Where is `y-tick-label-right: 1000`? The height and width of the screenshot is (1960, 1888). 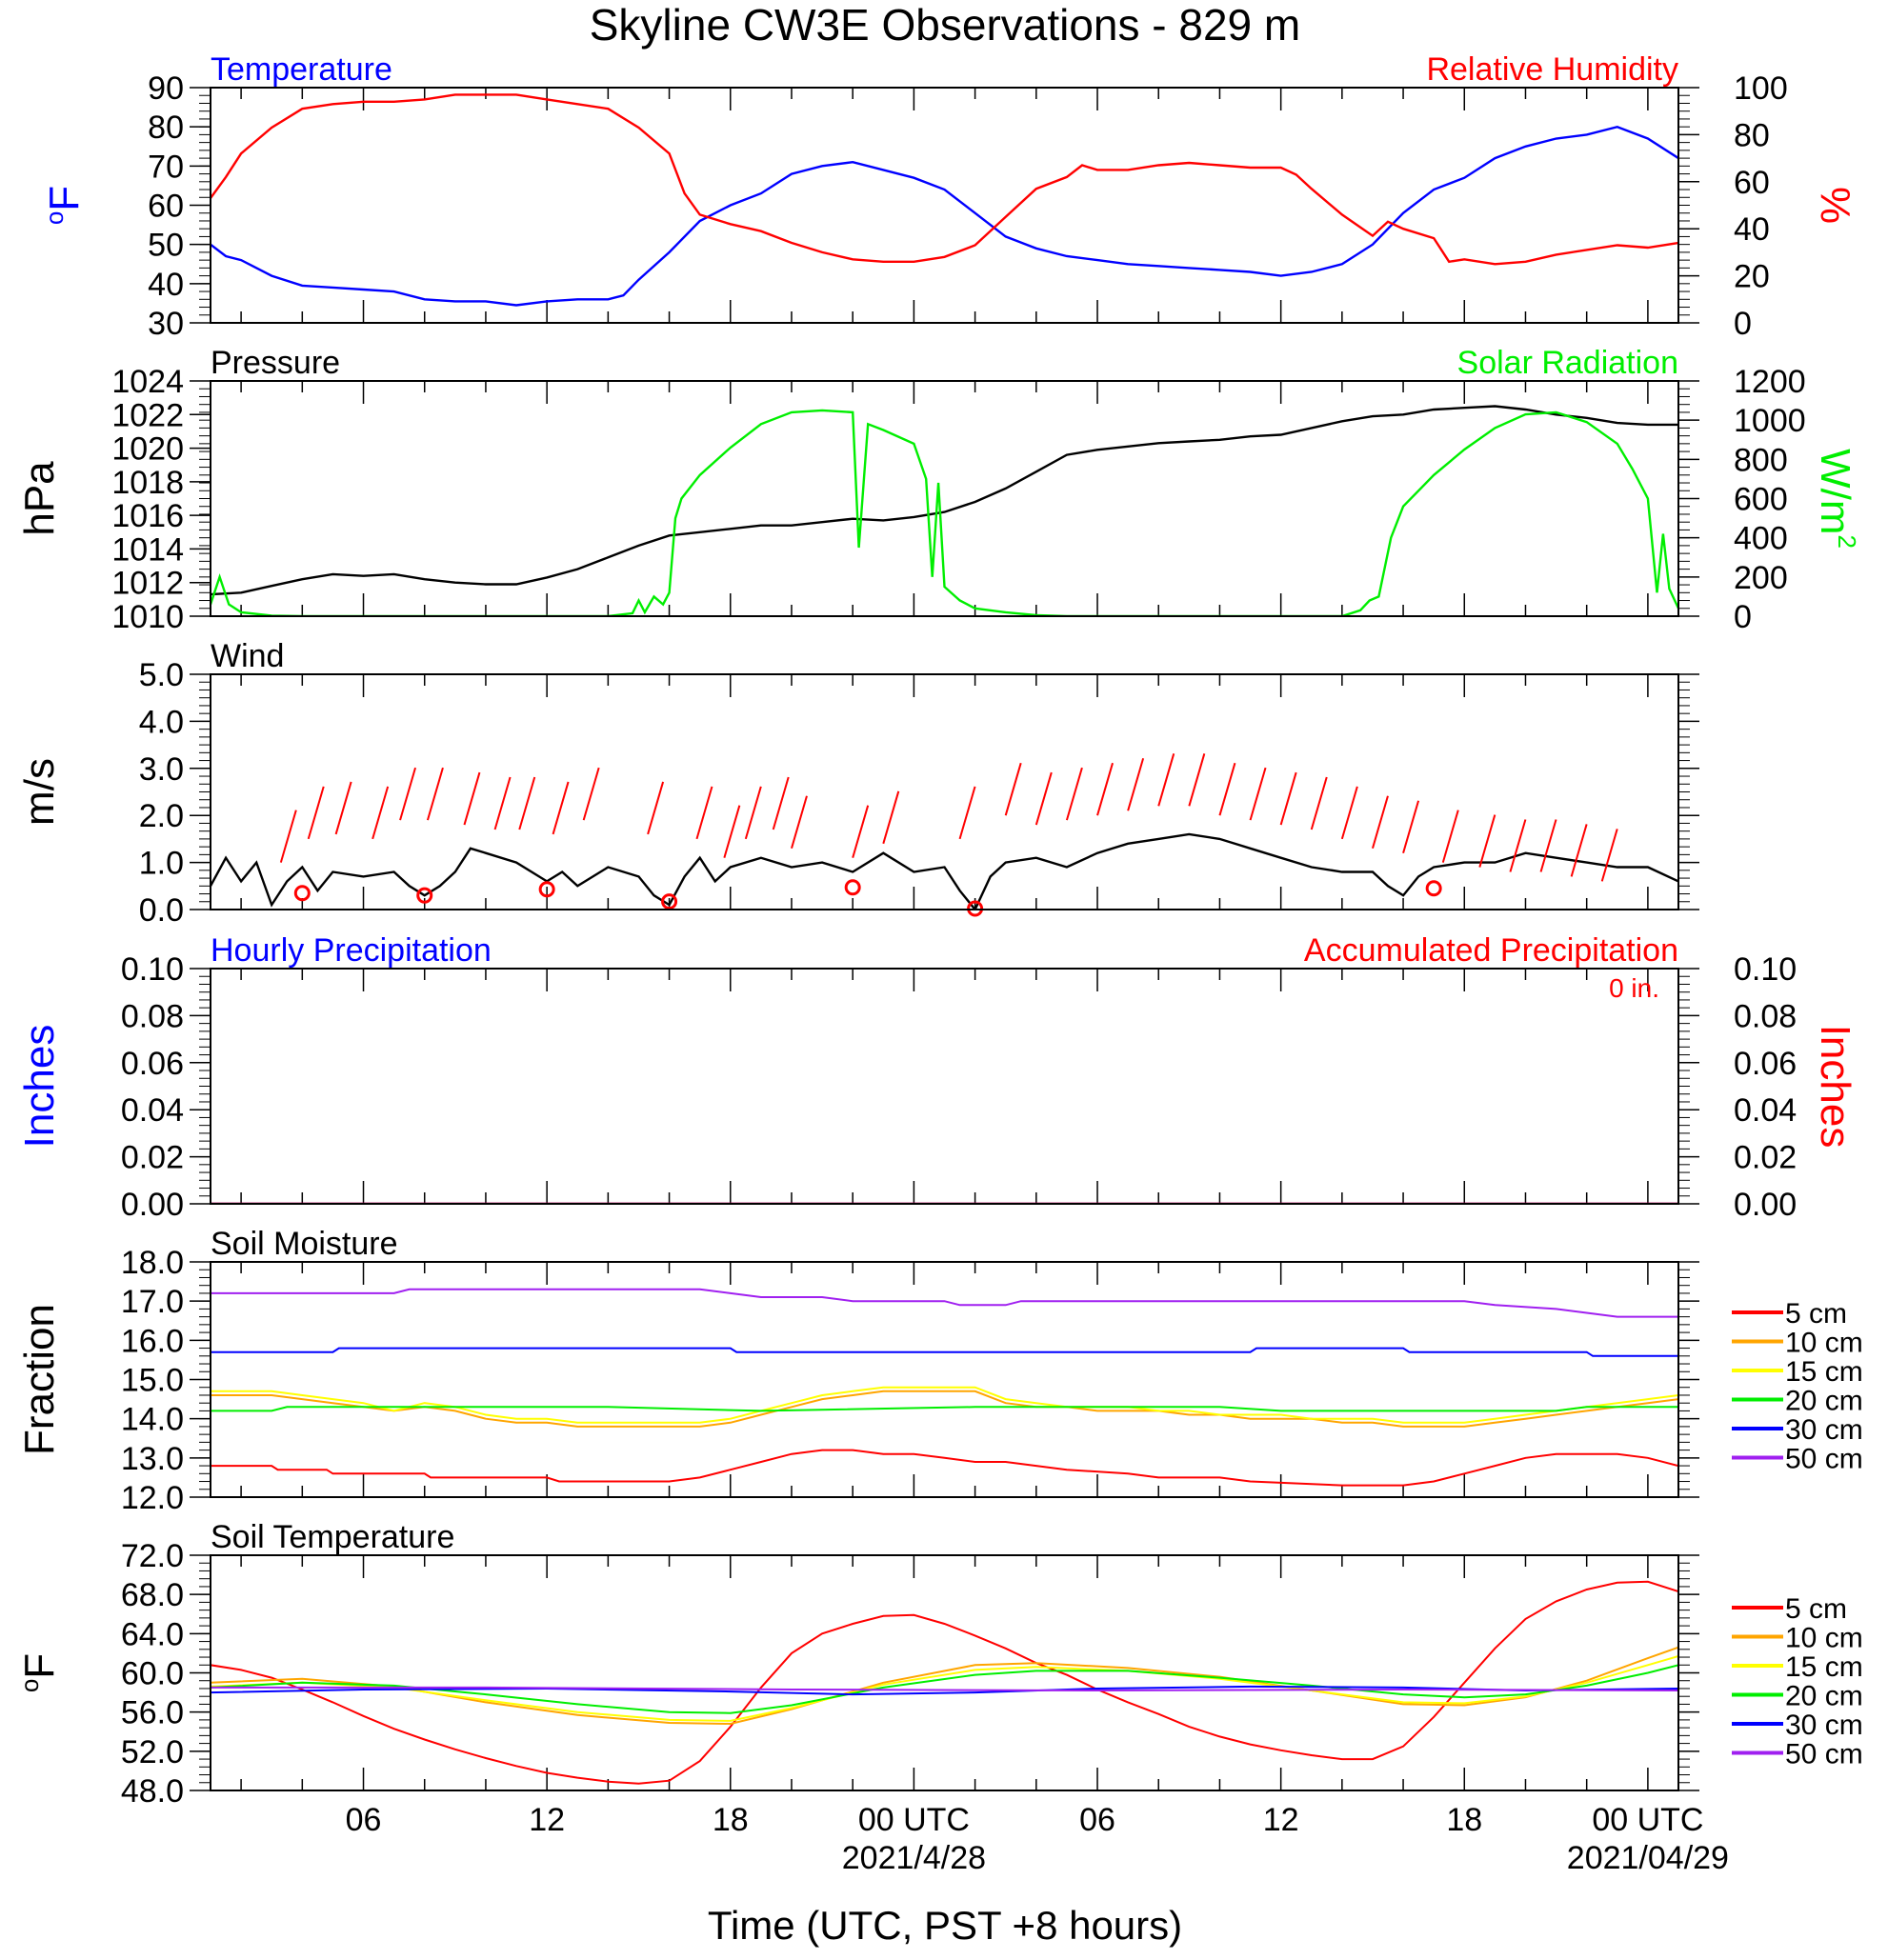
y-tick-label-right: 1000 is located at coordinates (1770, 421).